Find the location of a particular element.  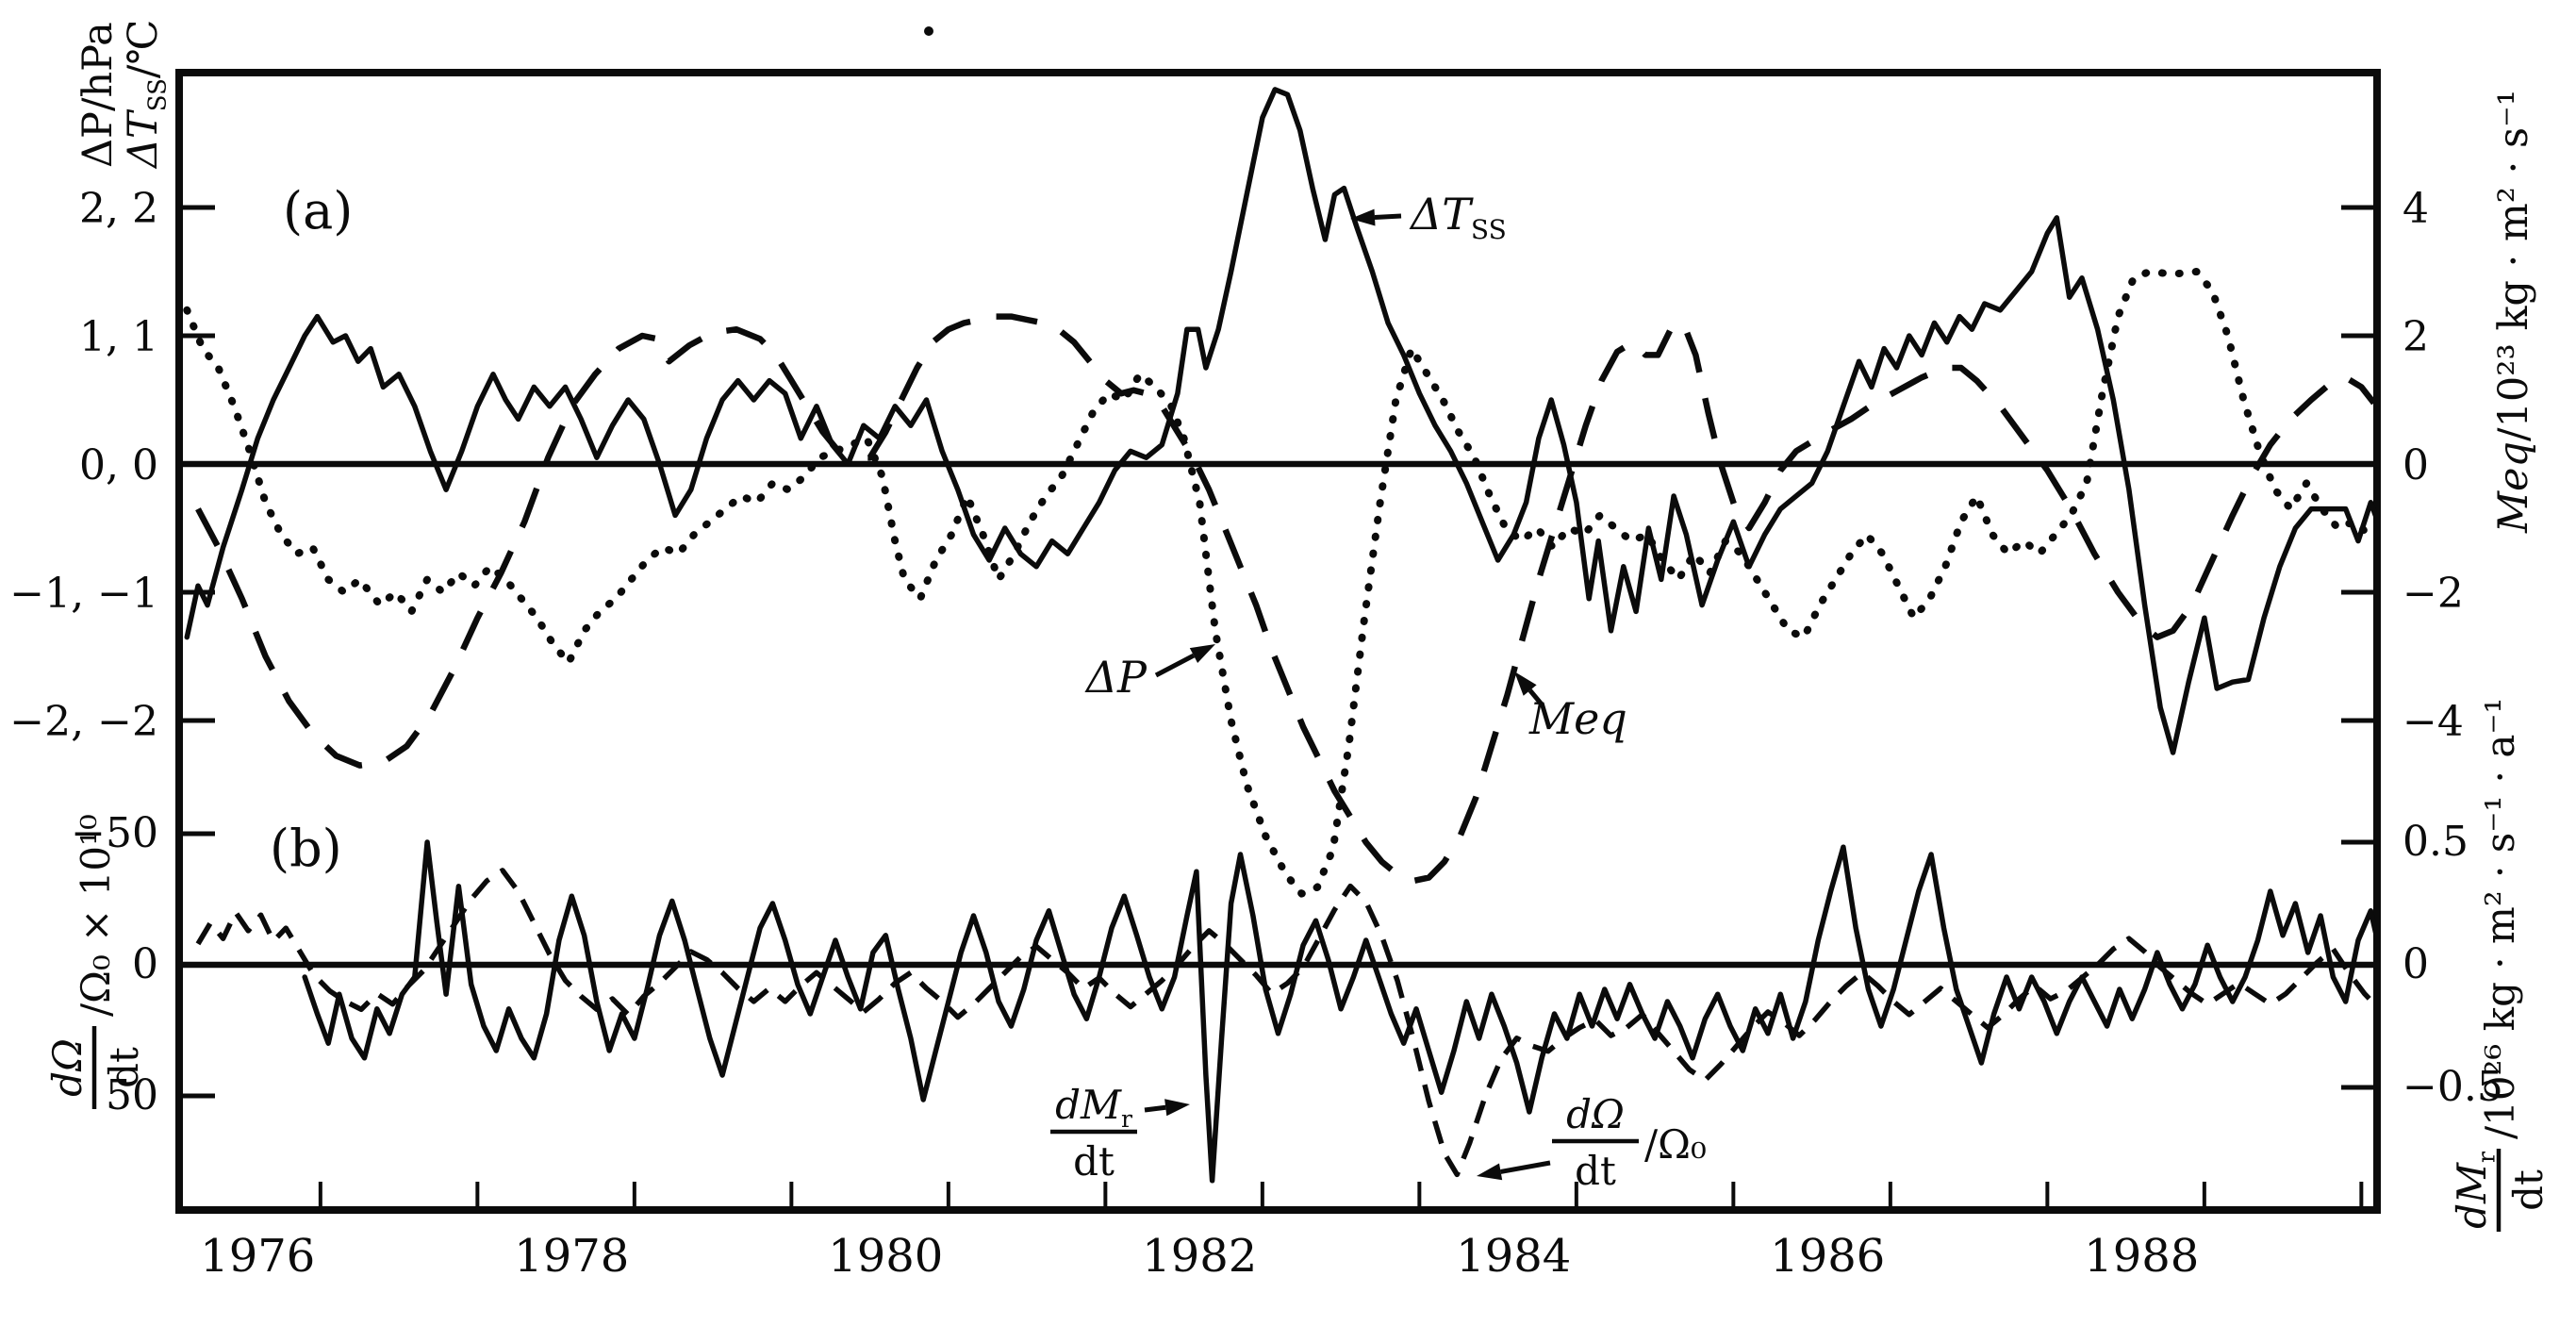

annotation-delta-tss-arrow-head is located at coordinates (1363, 217).